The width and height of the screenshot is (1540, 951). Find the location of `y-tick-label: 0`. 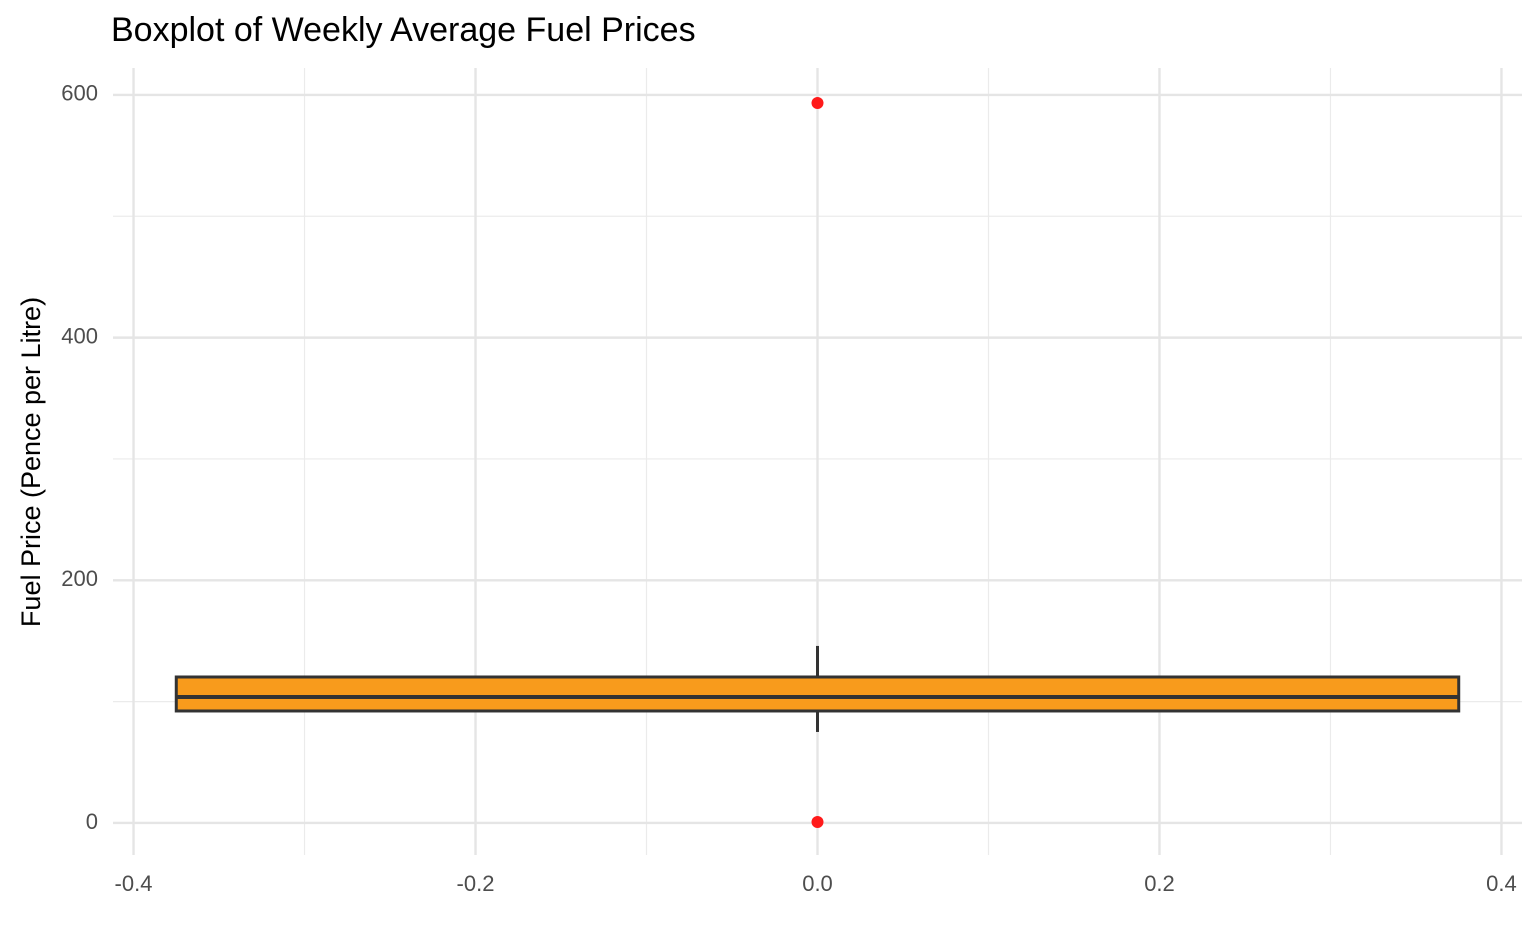

y-tick-label: 0 is located at coordinates (92, 821).